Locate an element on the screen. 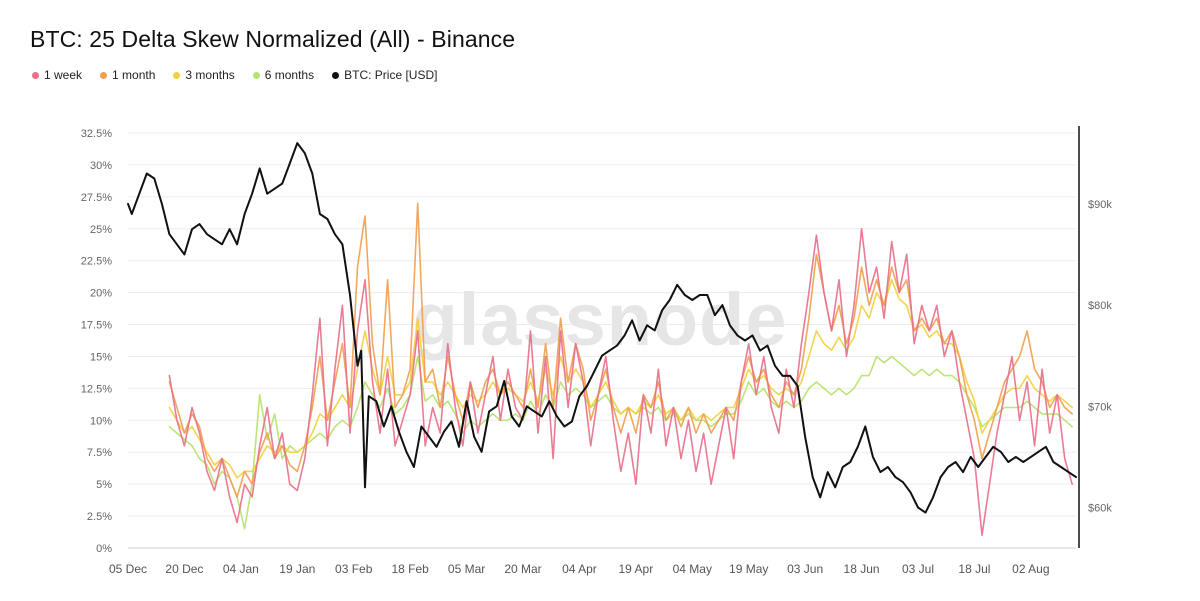  y-tick-label-left: 27.5% is located at coordinates (96, 198).